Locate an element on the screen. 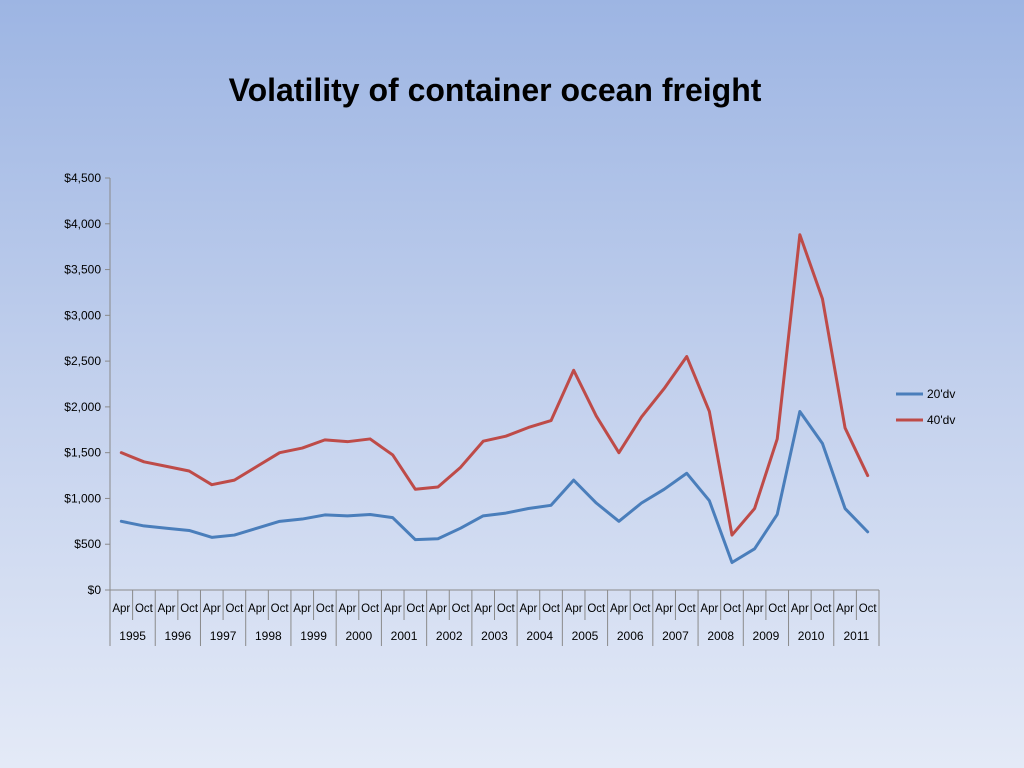 The image size is (1024, 768). x-tick-label-year: 2011 is located at coordinates (856, 636).